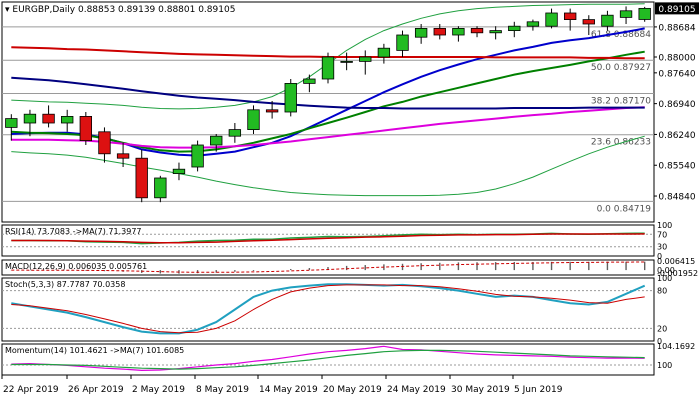 The width and height of the screenshot is (700, 400). What do you see at coordinates (352, 390) in the screenshot?
I see `x-tick-label: 20 May 2019` at bounding box center [352, 390].